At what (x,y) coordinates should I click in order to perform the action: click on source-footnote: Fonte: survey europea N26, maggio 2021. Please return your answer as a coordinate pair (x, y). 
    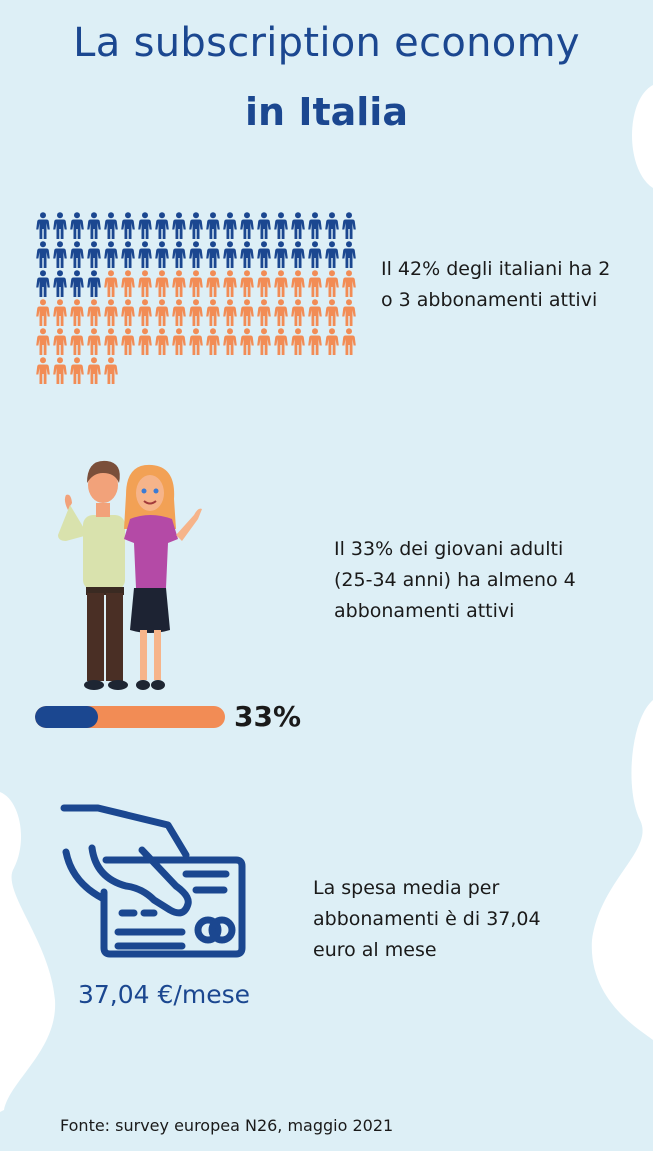
    Looking at the image, I should click on (227, 1125).